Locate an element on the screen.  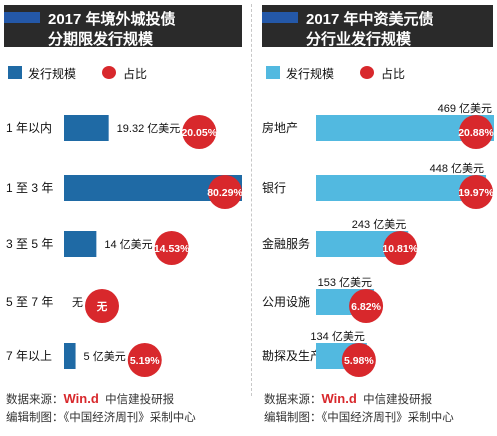
percent-label: 10.81% is located at coordinates (400, 249).